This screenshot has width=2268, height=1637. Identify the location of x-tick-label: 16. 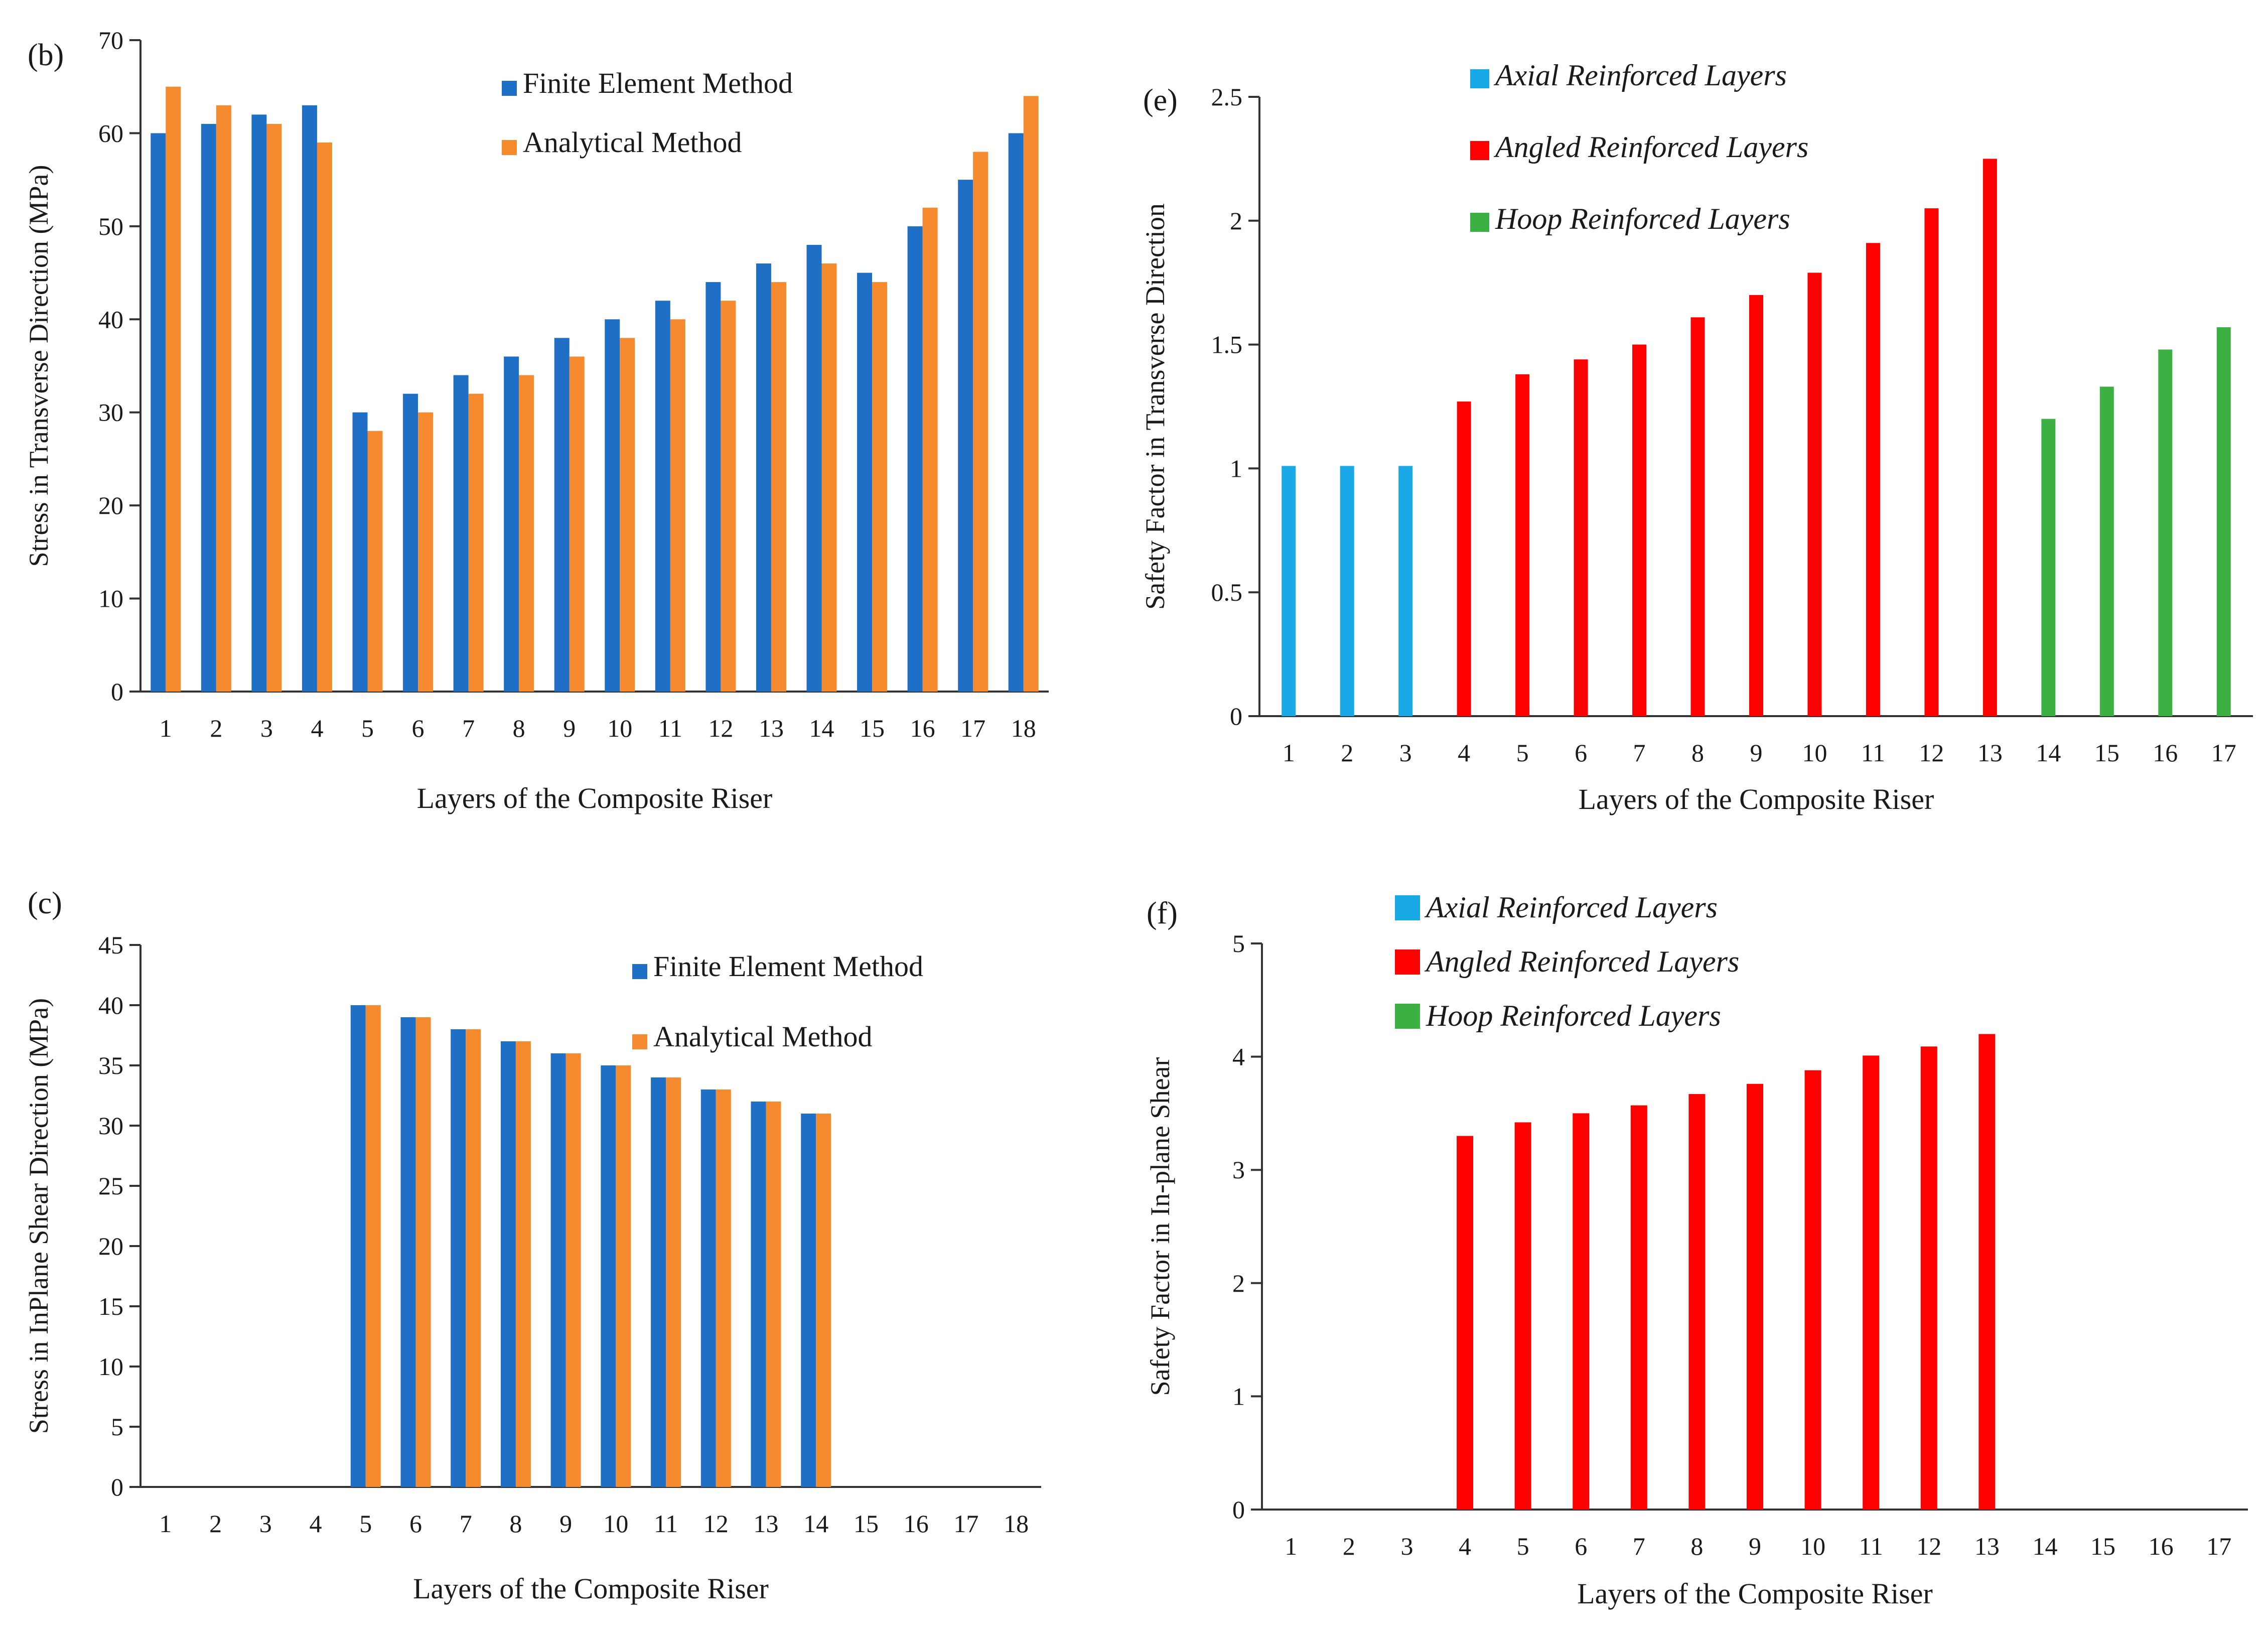
(922, 728).